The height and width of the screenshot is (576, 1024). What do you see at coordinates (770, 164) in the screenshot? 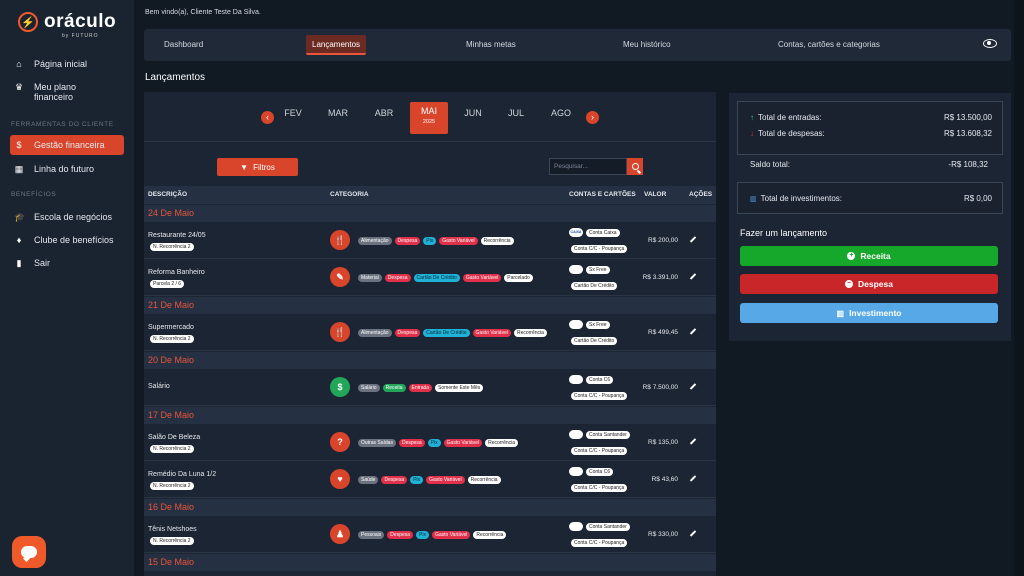
I see `saldo-label: Saldo total:` at bounding box center [770, 164].